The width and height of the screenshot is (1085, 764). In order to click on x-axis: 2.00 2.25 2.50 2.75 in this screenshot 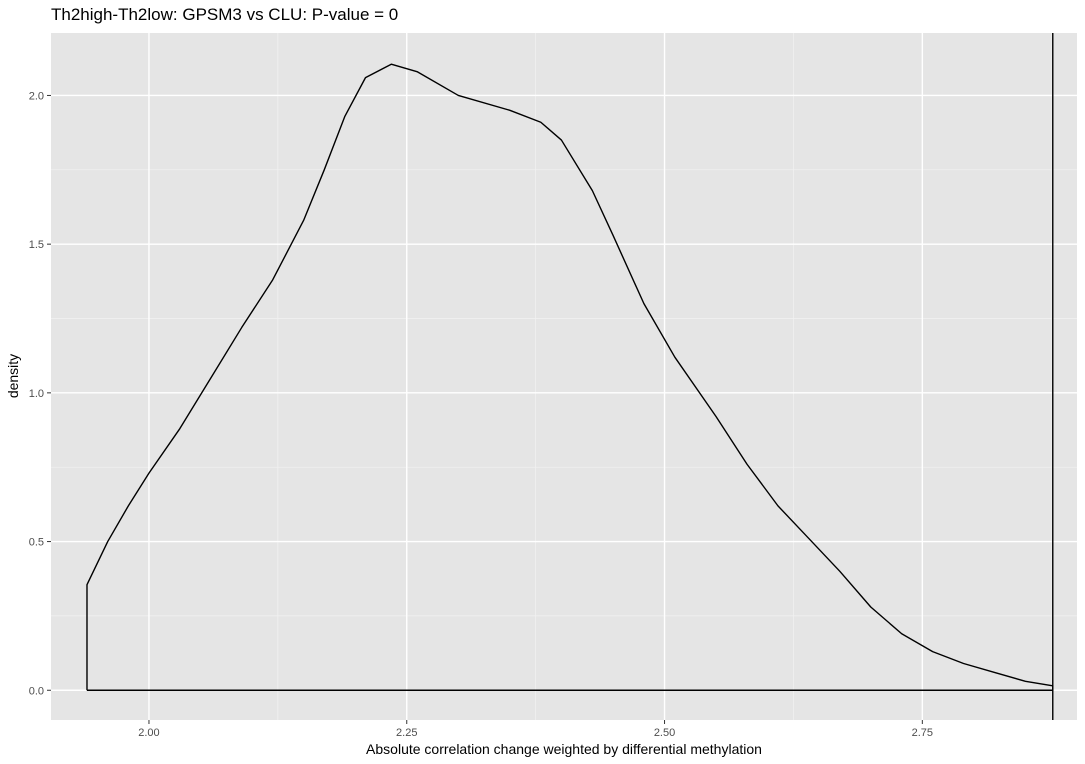, I will do `click(535, 729)`.